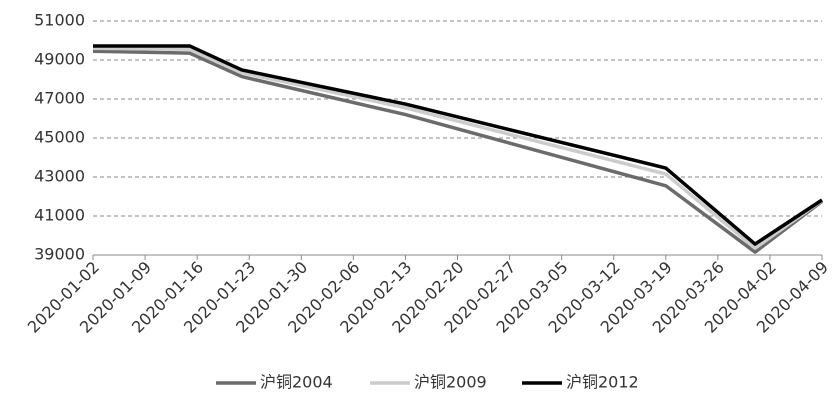  I want to click on y-tick-label: 41000, so click(59, 215).